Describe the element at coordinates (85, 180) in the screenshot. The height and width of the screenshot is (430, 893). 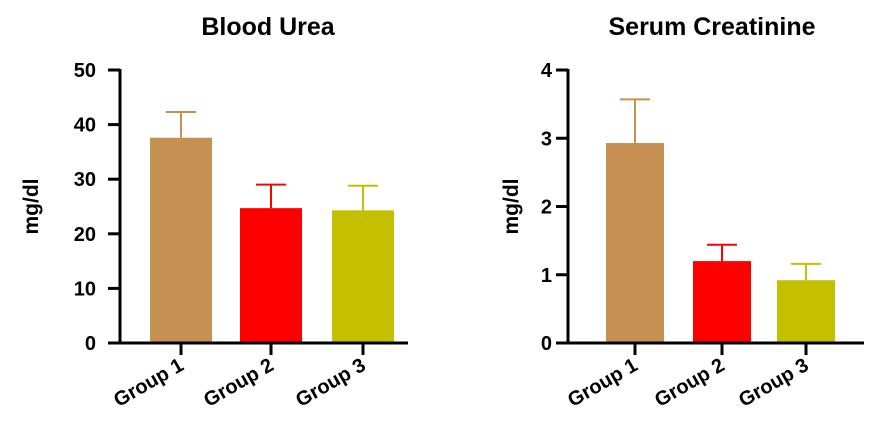
I see `y-tick-label: 30` at that location.